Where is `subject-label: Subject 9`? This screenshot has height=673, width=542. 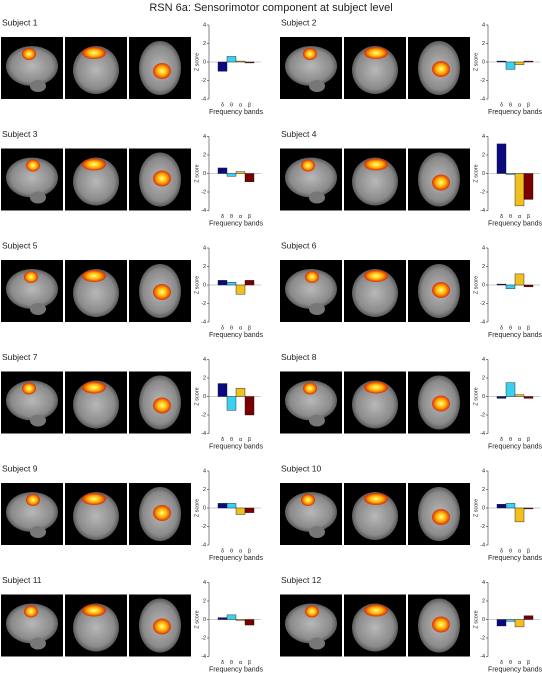
subject-label: Subject 9 is located at coordinates (20, 468).